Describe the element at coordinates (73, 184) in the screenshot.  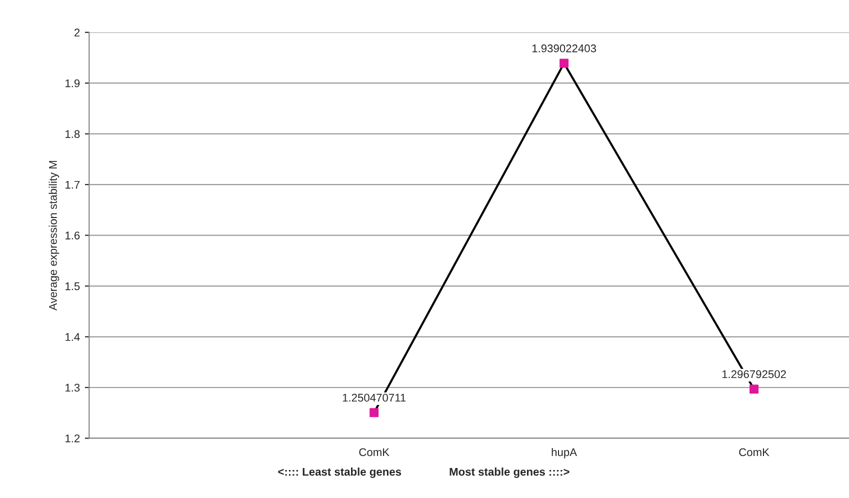
I see `y-tick-label: 1.7` at that location.